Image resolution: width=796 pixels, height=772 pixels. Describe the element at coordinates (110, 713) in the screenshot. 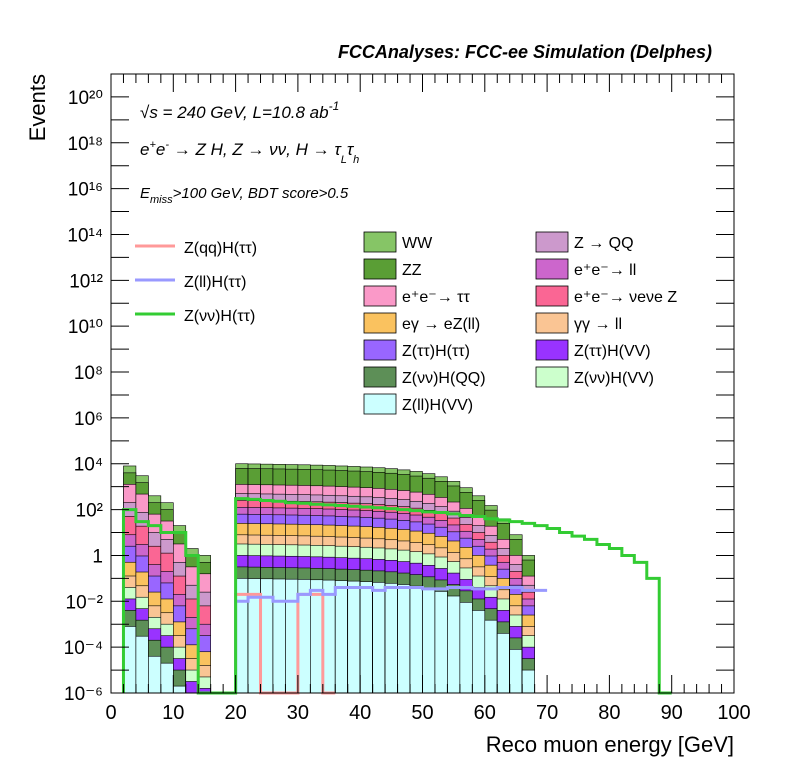

I see `x-tick-label: 0` at that location.